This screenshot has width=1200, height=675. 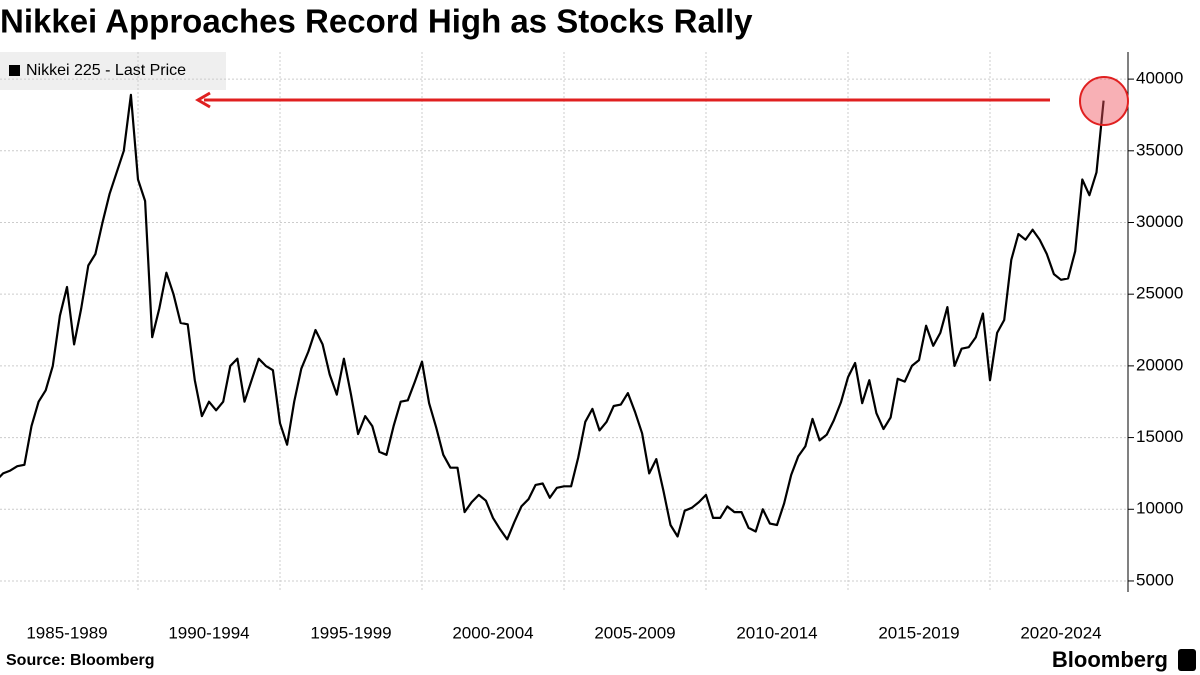 I want to click on x-tick-label: 1990-1994, so click(x=208, y=632).